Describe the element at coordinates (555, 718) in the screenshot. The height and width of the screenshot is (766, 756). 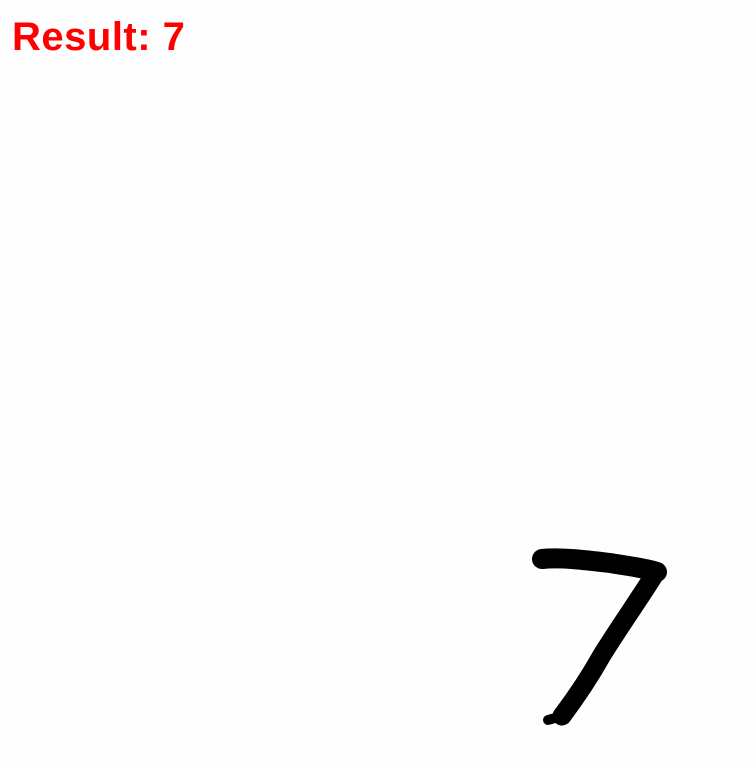
I see `digit-stroke-tail` at that location.